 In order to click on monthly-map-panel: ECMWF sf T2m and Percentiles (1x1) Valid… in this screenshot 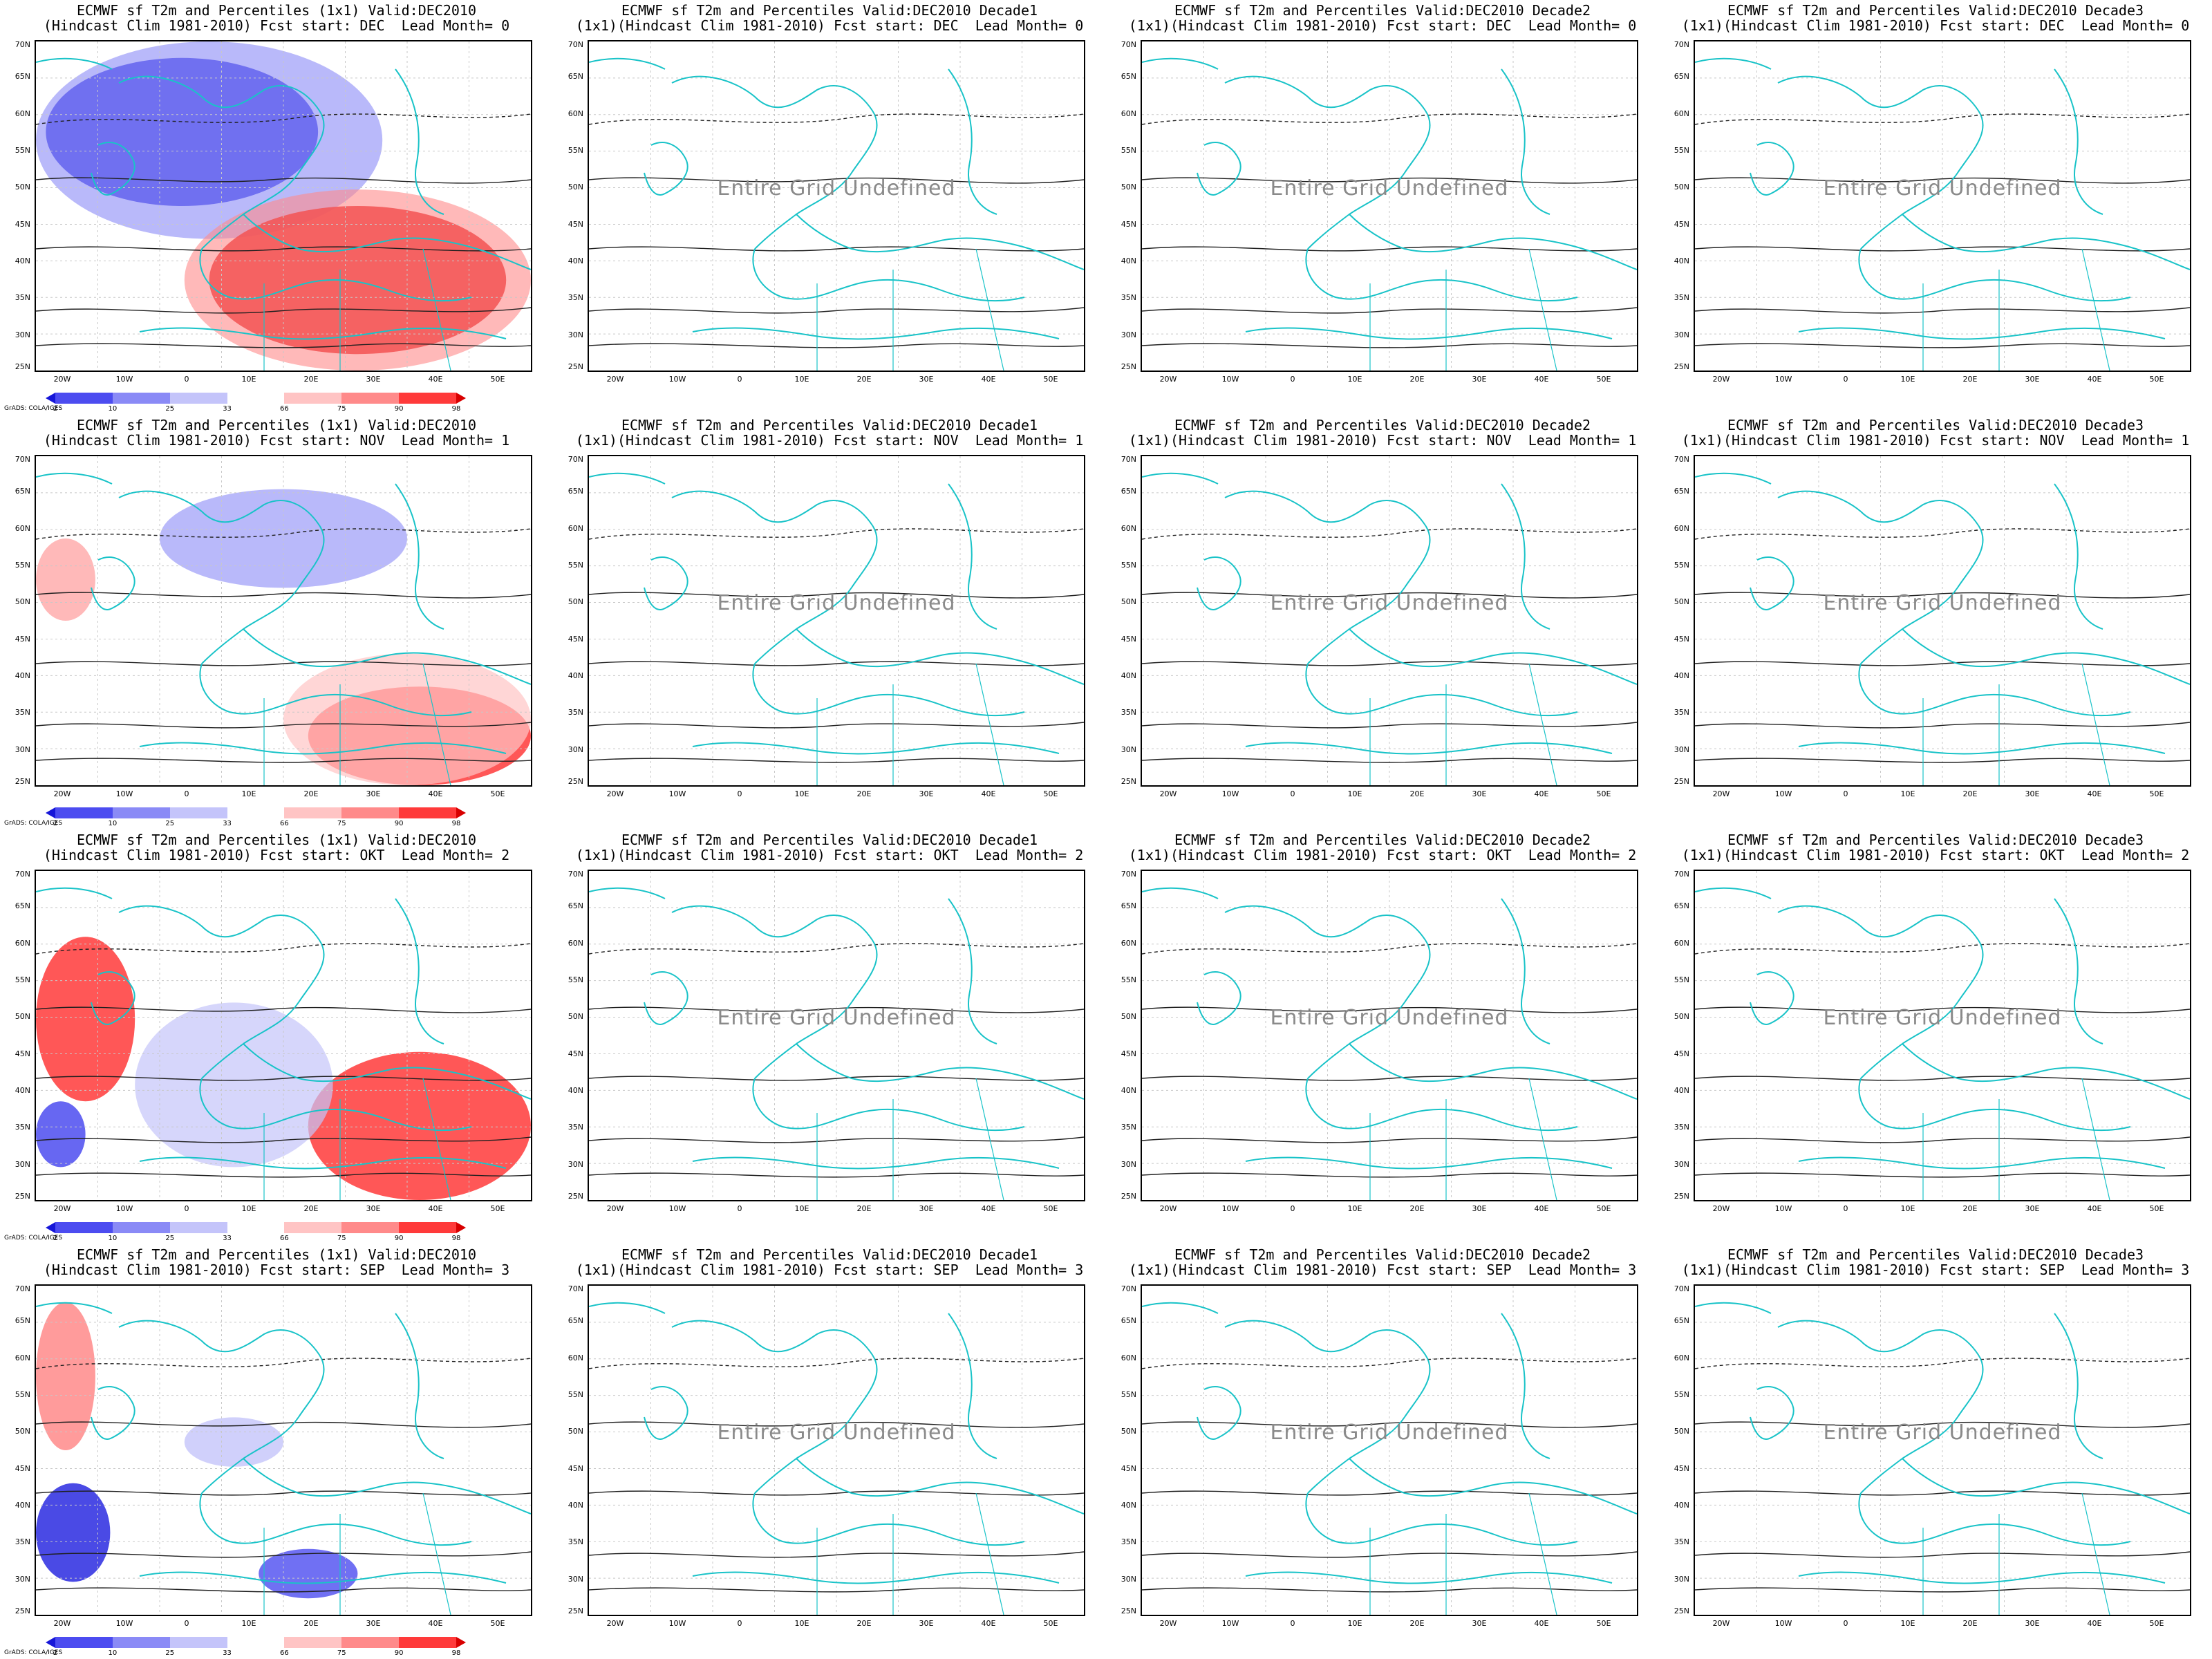, I will do `click(276, 622)`.